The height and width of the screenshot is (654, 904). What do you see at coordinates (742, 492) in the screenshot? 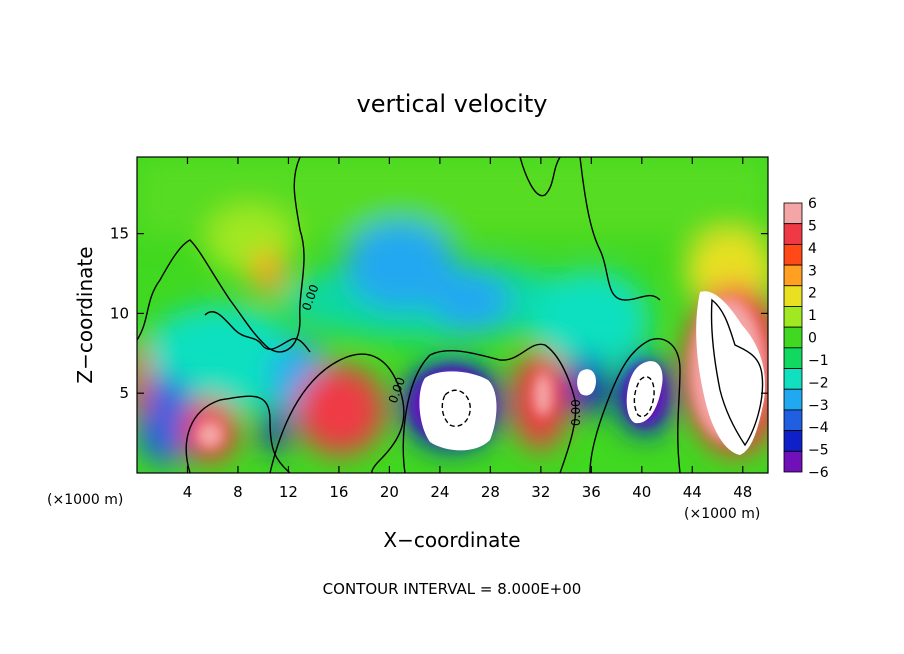
I see `x-tick-label: 48` at bounding box center [742, 492].